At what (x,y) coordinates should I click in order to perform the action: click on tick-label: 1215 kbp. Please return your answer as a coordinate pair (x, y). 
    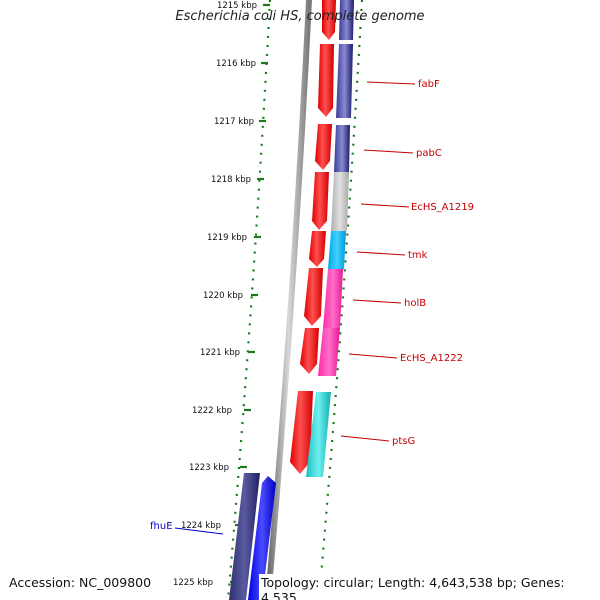
    Looking at the image, I should click on (237, 6).